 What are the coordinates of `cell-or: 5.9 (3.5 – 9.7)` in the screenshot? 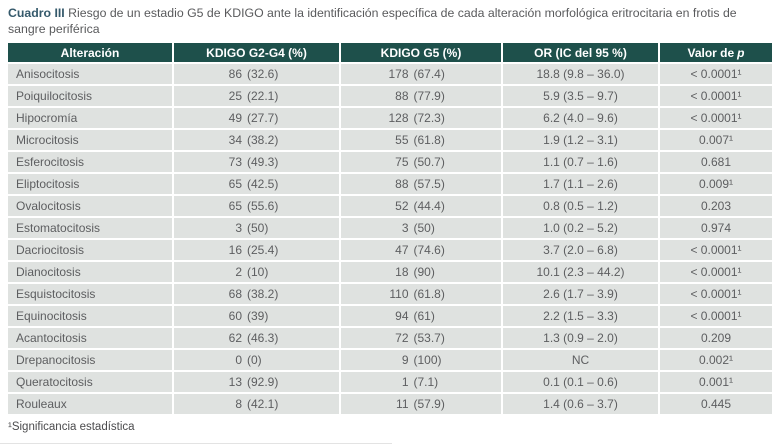 It's located at (580, 96).